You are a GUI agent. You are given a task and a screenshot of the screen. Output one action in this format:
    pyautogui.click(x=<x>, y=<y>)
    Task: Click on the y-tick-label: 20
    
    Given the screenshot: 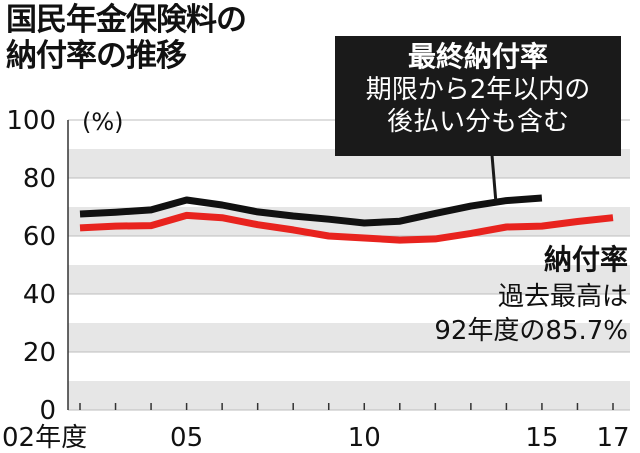 What is the action you would take?
    pyautogui.click(x=39, y=353)
    